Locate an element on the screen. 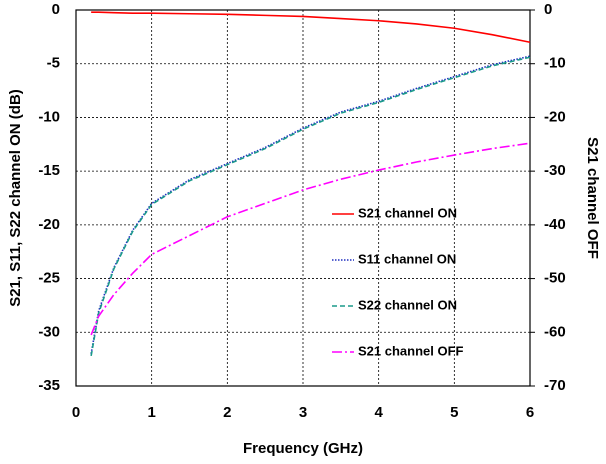  x-tick-label: 4 is located at coordinates (378, 412).